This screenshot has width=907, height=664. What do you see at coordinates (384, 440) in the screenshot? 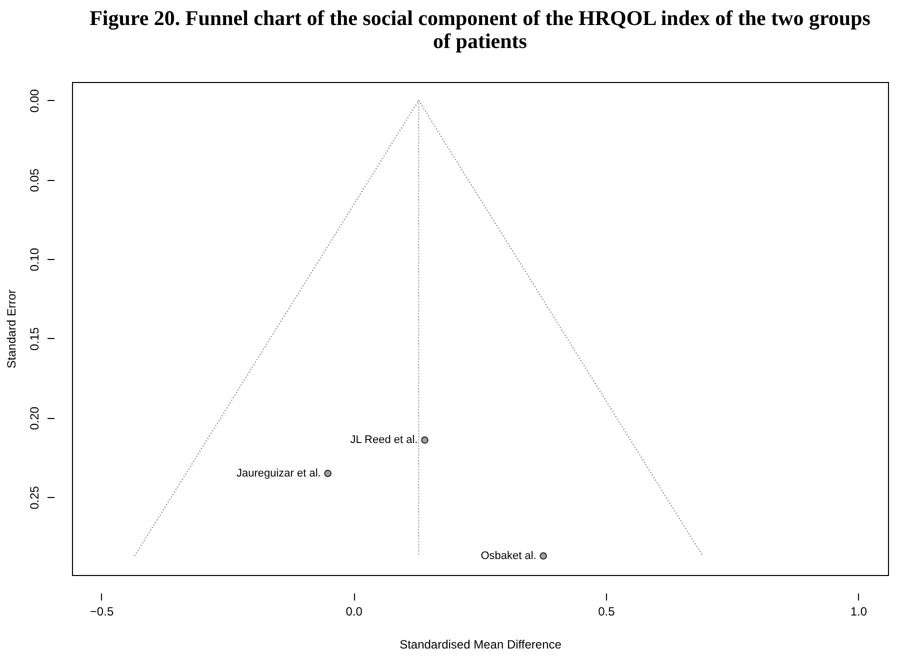
I see `annotation: JL Reed et al.` at bounding box center [384, 440].